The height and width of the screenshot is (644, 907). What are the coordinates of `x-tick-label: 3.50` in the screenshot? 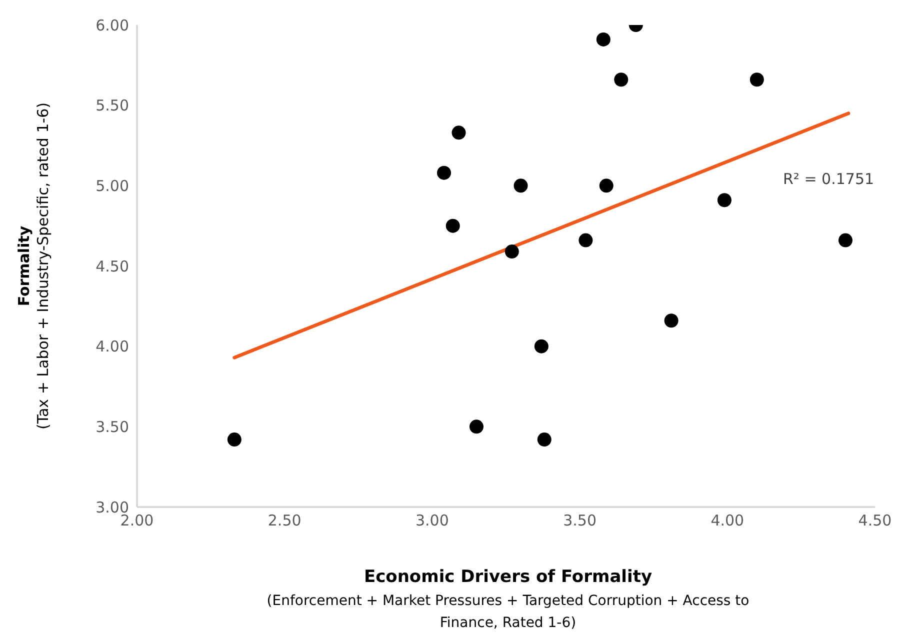 It's located at (580, 521).